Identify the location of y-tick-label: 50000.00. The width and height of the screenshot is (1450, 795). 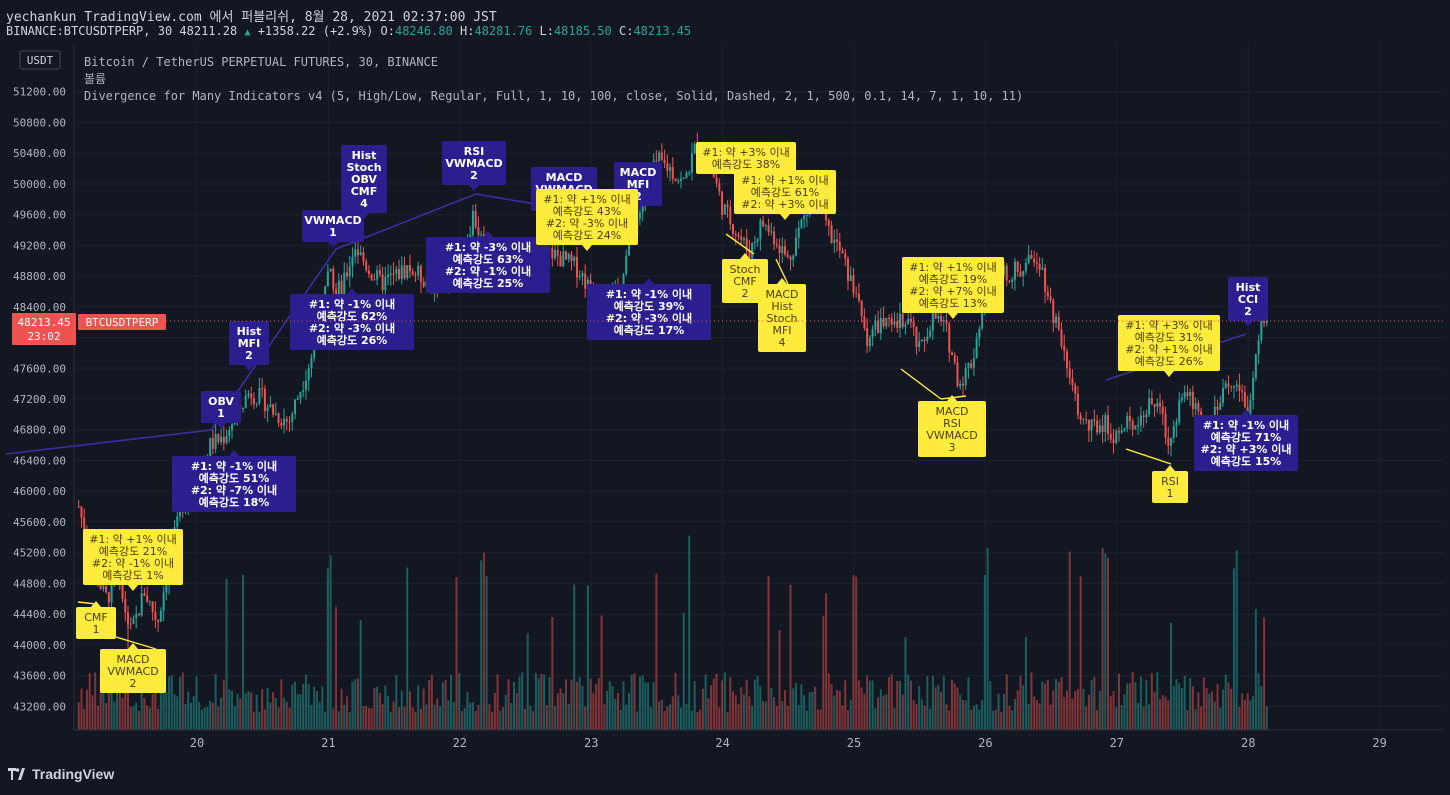
(39, 184).